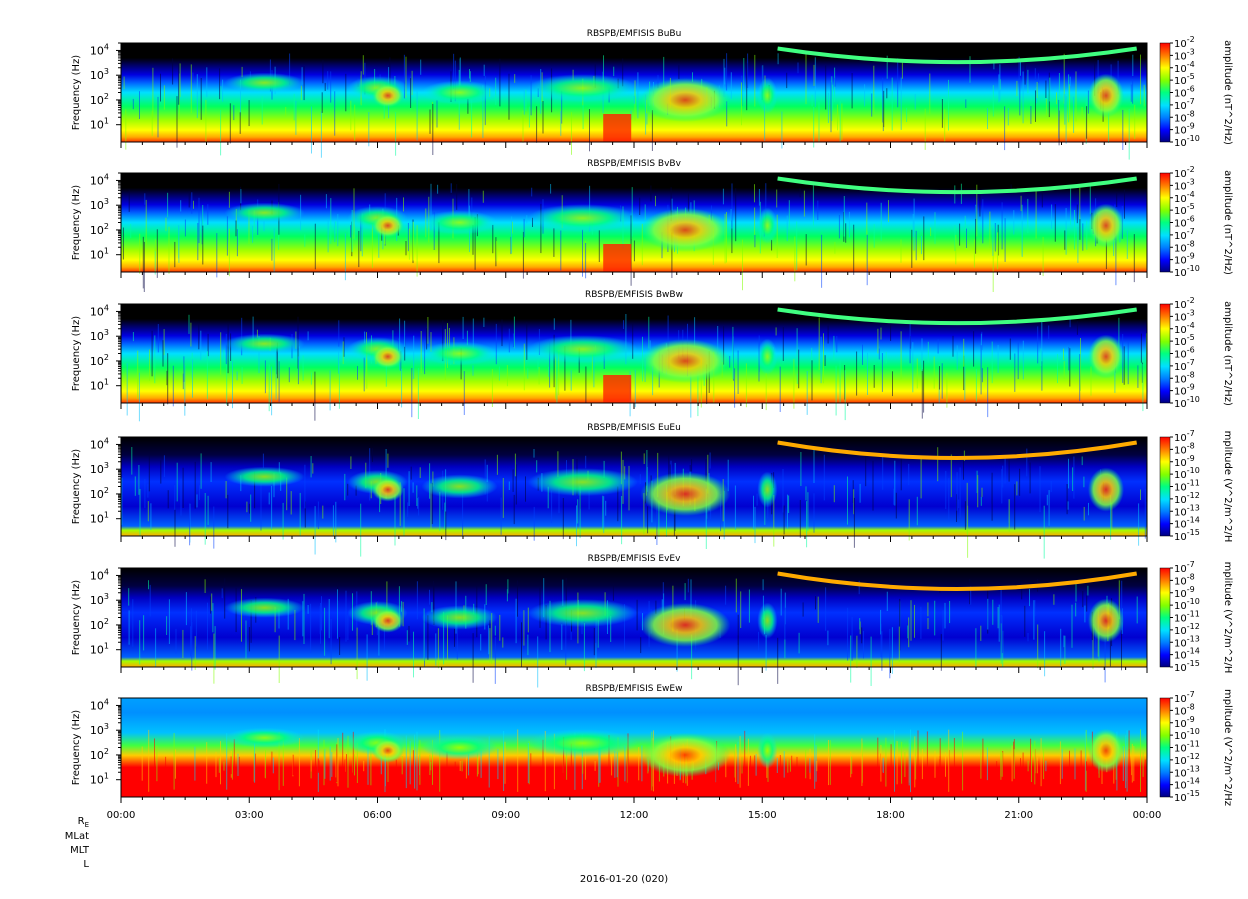 Image resolution: width=1248 pixels, height=899 pixels. What do you see at coordinates (99, 468) in the screenshot?
I see `y-tick-label: 10³` at bounding box center [99, 468].